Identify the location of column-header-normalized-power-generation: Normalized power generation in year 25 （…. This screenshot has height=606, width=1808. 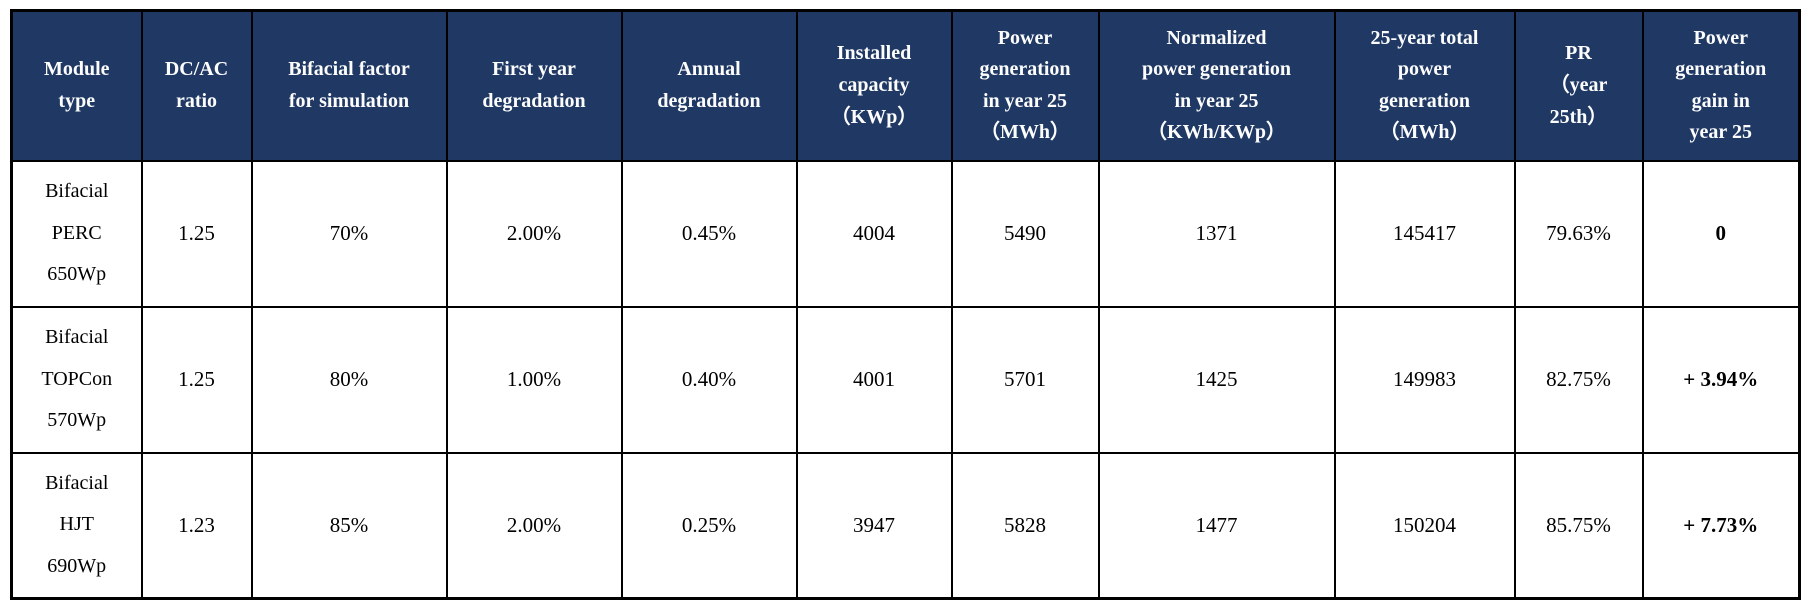
(1216, 85).